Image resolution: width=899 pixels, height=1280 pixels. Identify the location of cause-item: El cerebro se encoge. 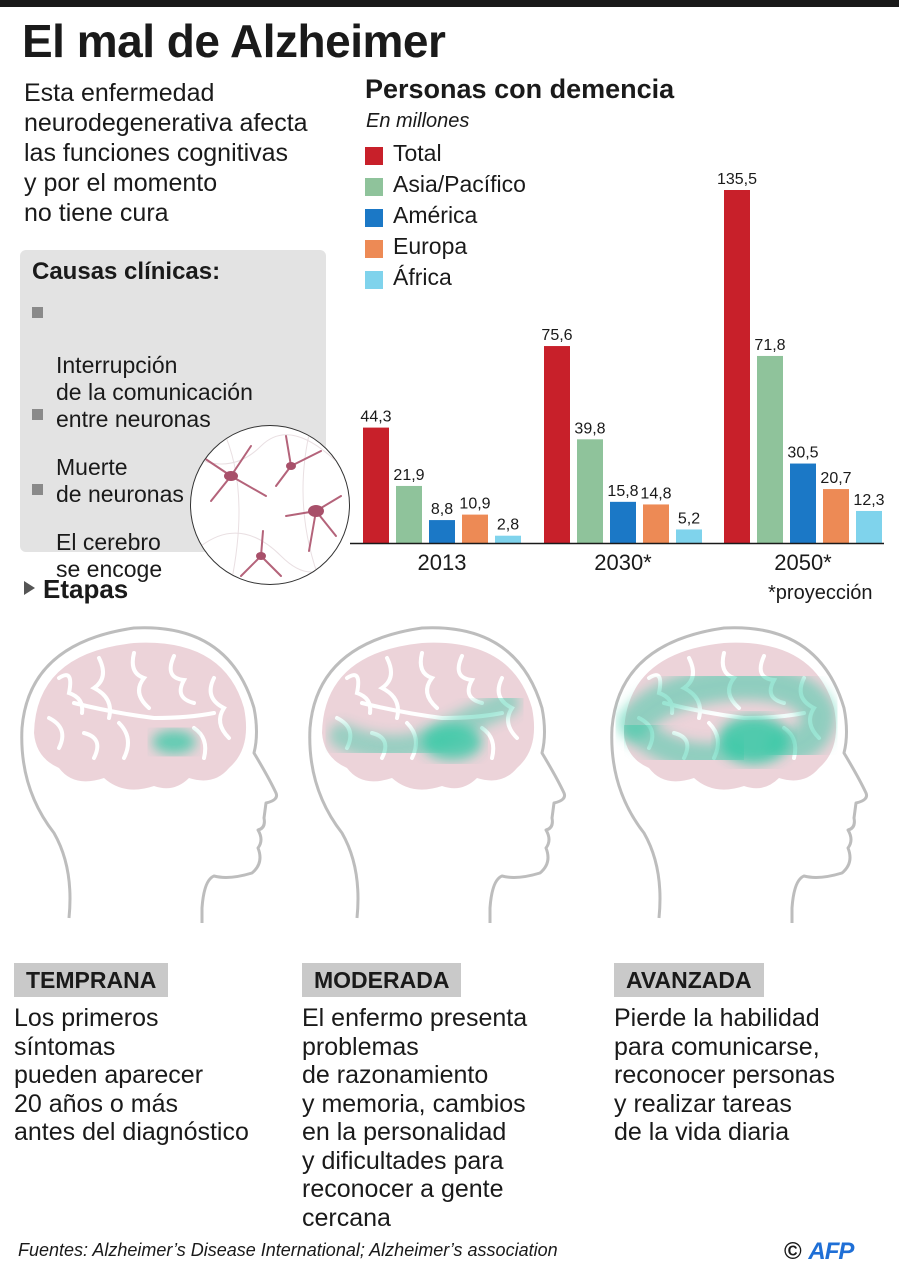
(97, 529).